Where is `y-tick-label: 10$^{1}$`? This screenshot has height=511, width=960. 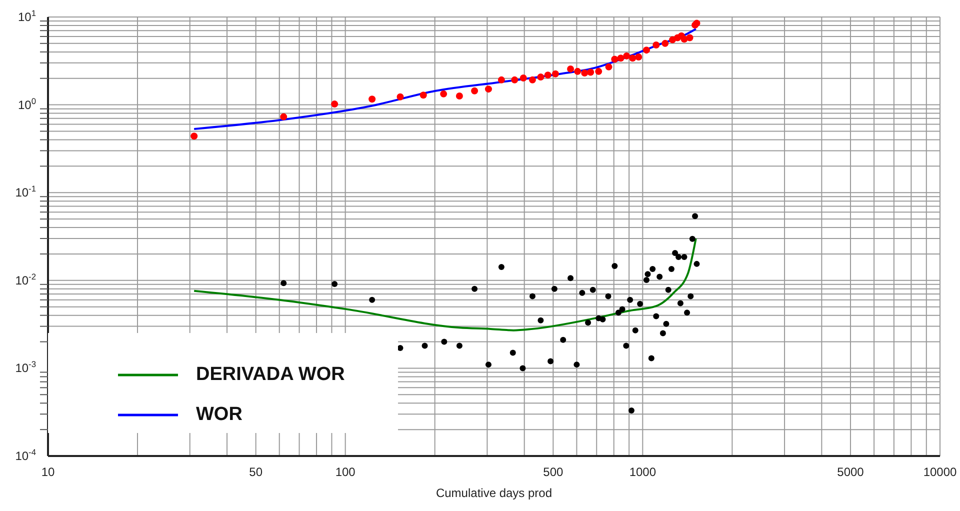 y-tick-label: 10$^{1}$ is located at coordinates (27, 16).